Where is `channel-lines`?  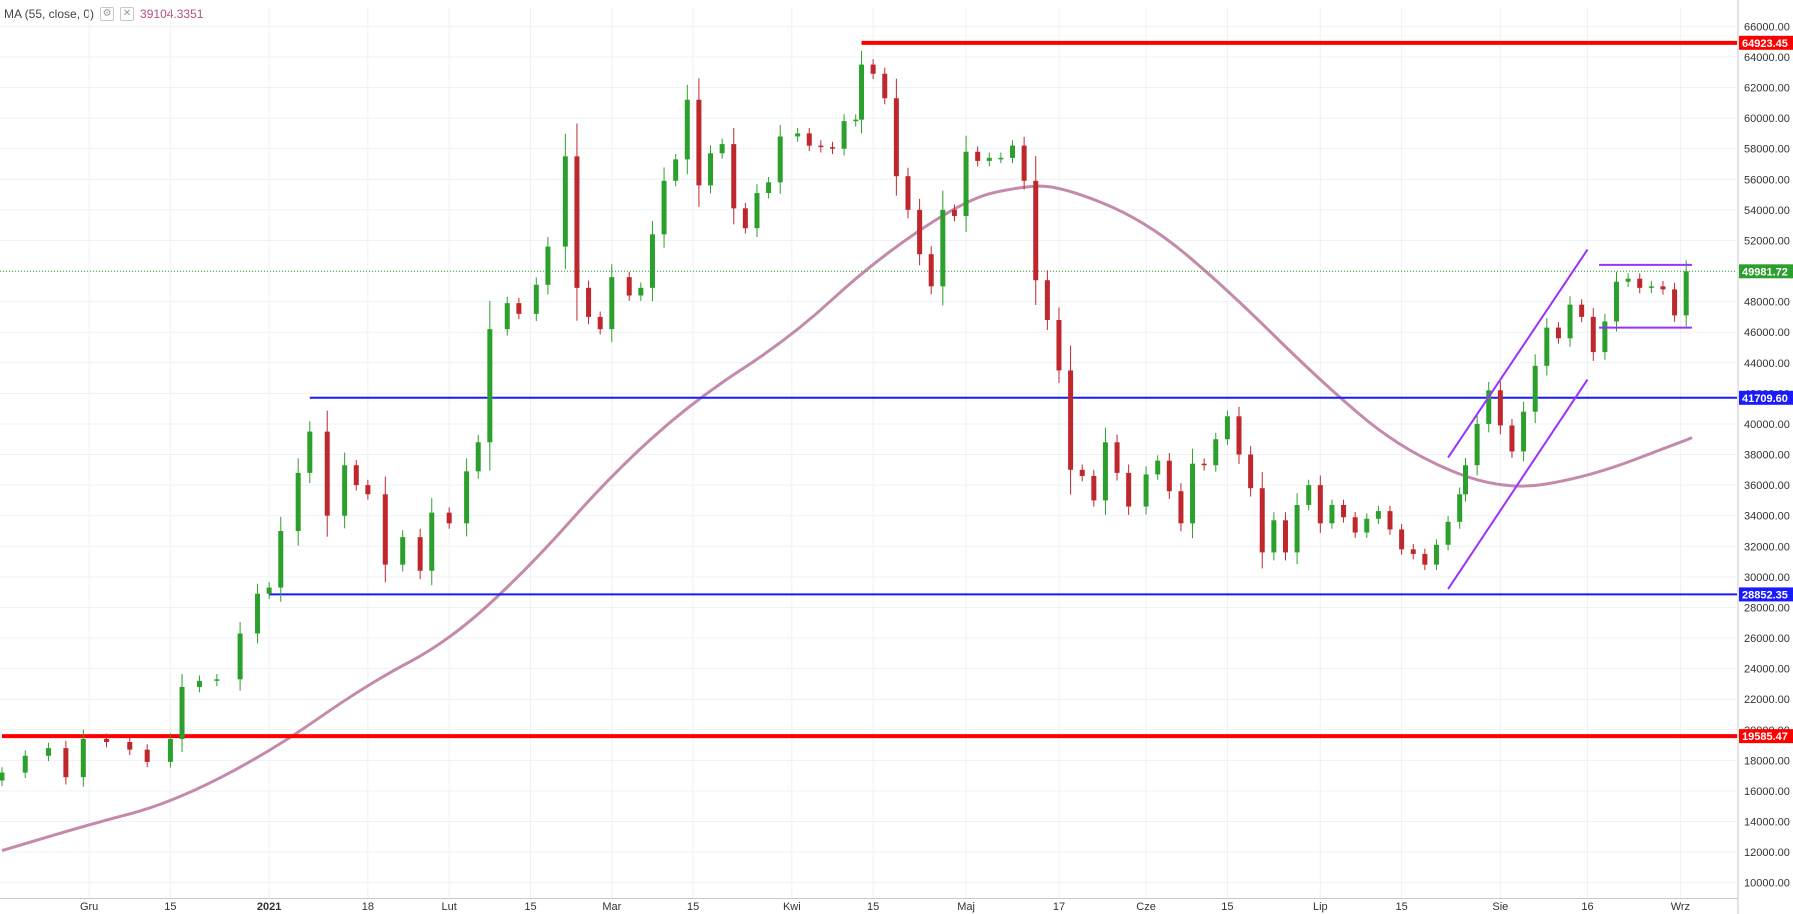 channel-lines is located at coordinates (1569, 419).